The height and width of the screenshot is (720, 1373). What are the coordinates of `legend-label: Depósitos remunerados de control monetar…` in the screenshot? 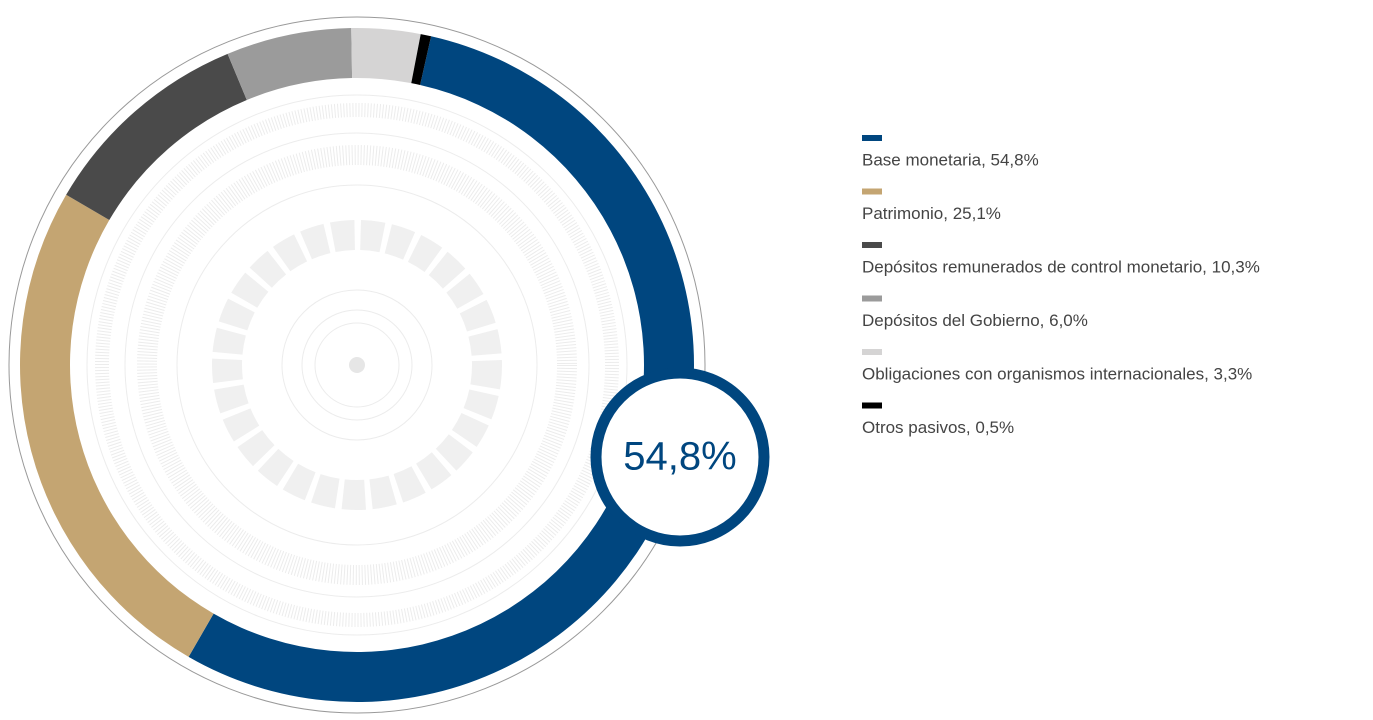 It's located at (1061, 266).